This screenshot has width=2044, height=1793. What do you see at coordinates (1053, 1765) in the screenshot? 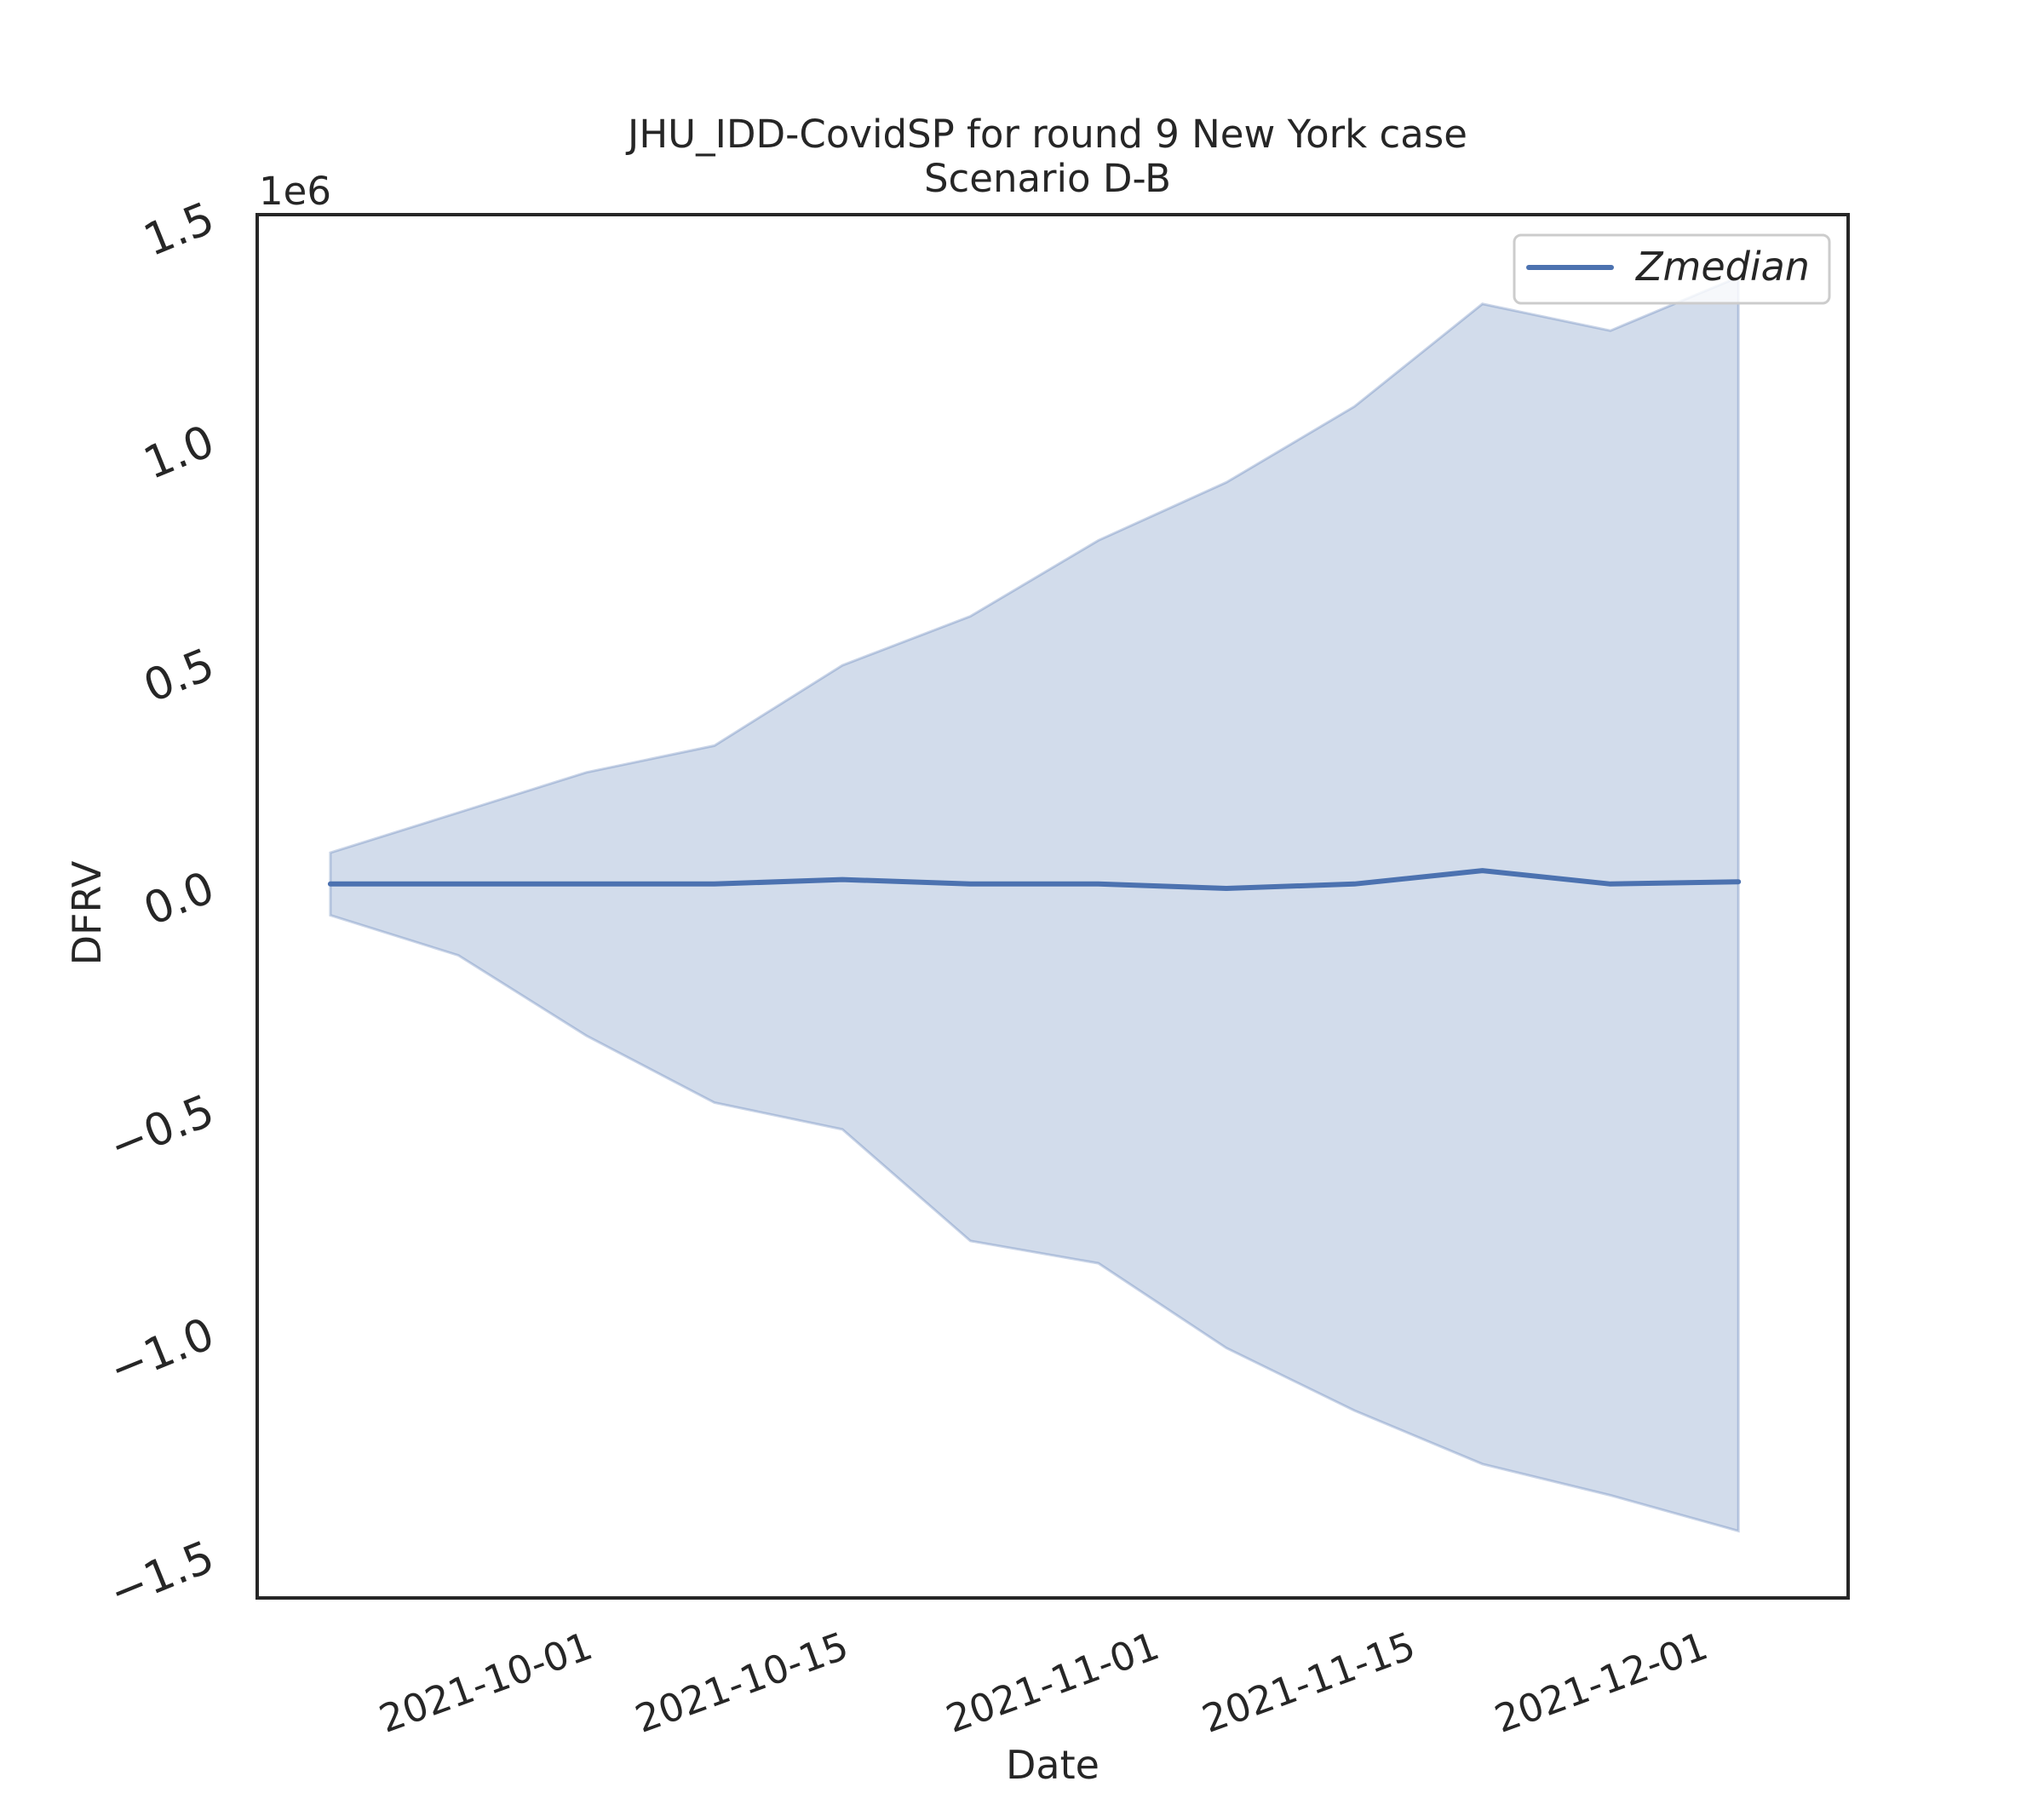
I see `x-axis-label: Date` at bounding box center [1053, 1765].